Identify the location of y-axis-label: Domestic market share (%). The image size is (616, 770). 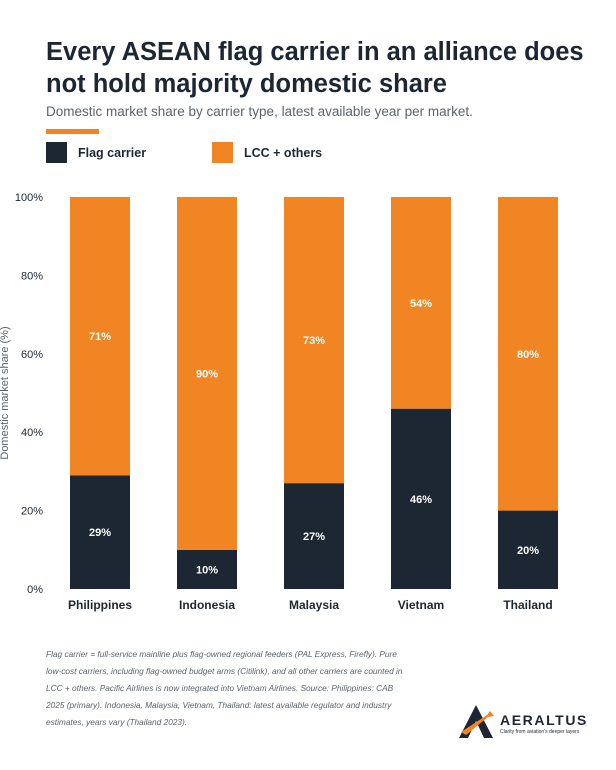
(5, 392).